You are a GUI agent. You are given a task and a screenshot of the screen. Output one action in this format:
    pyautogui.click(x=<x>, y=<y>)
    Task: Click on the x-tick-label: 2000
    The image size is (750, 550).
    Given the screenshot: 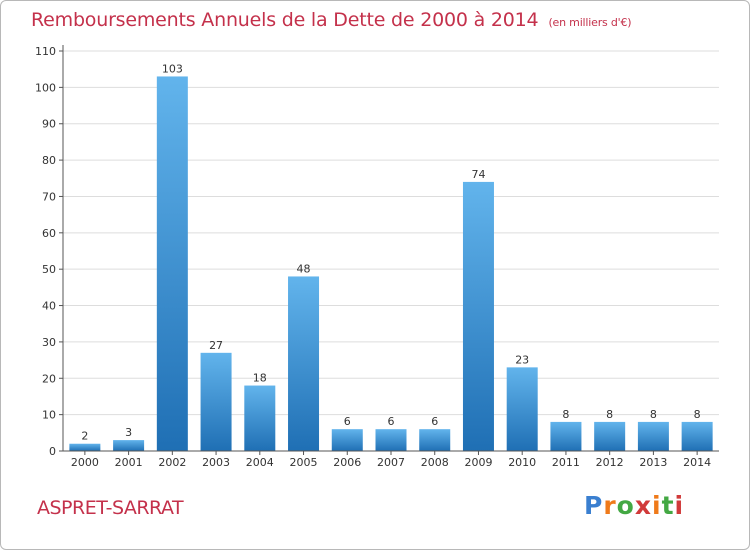 What is the action you would take?
    pyautogui.click(x=85, y=462)
    